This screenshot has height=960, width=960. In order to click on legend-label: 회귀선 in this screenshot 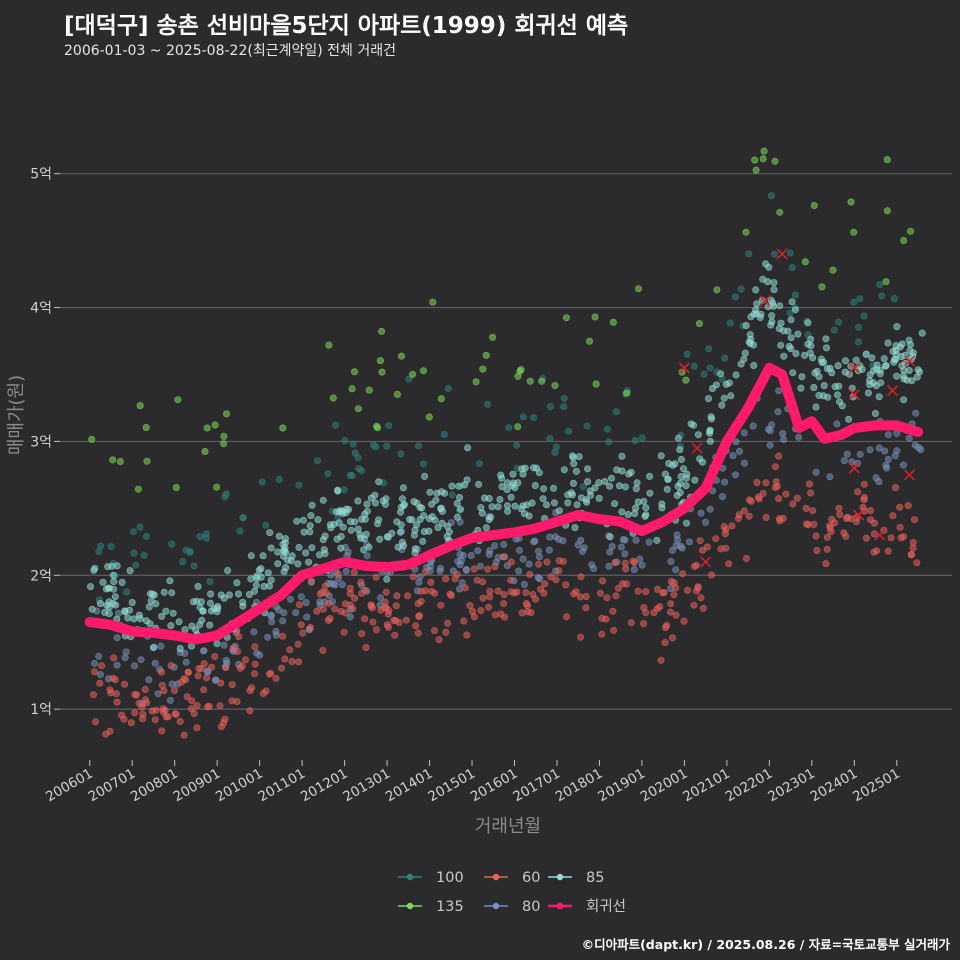, I will do `click(606, 906)`.